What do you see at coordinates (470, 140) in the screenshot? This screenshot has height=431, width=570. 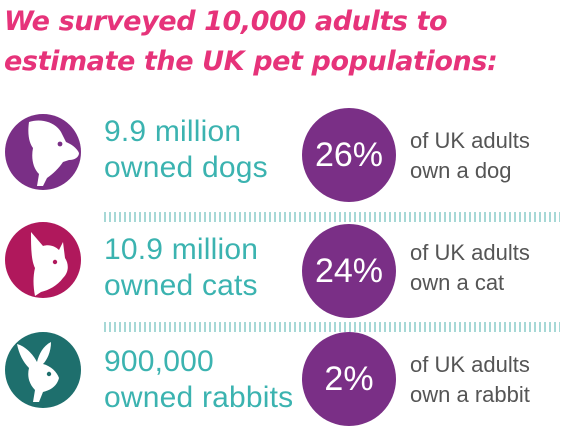 I see `dog-desc-line1: of UK adults` at bounding box center [470, 140].